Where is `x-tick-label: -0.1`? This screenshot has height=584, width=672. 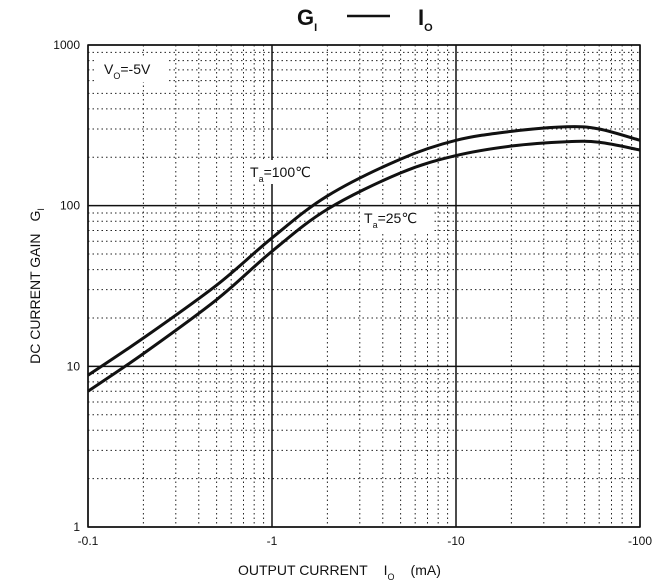
x-tick-label: -0.1 is located at coordinates (88, 541).